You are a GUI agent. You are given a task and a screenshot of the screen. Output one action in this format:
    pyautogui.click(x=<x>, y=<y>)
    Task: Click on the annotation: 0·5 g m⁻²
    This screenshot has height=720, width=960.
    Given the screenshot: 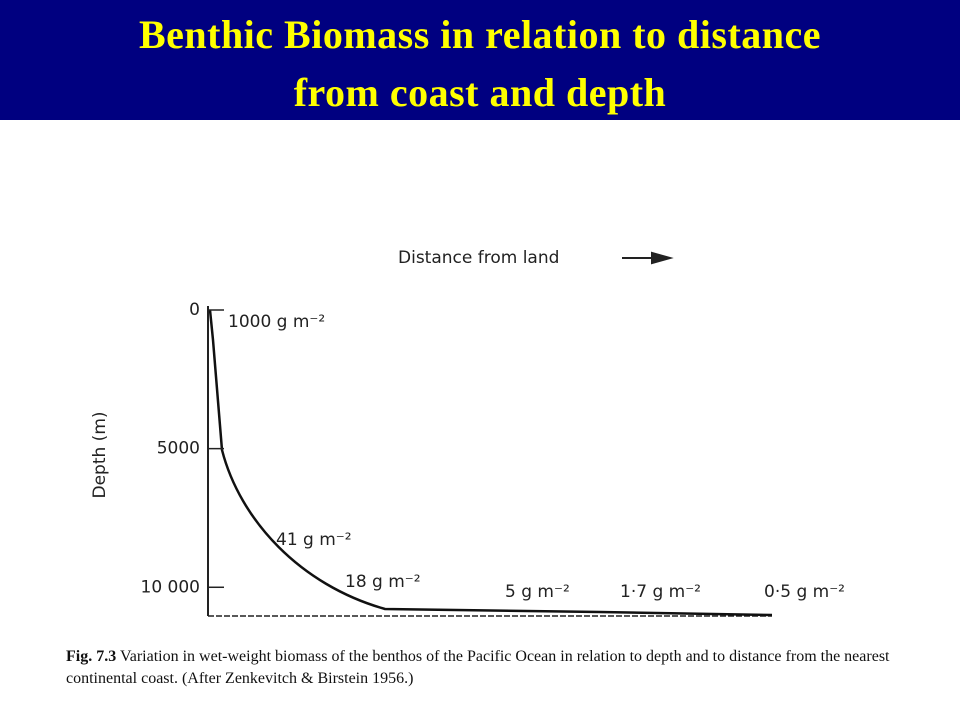 What is the action you would take?
    pyautogui.click(x=804, y=592)
    